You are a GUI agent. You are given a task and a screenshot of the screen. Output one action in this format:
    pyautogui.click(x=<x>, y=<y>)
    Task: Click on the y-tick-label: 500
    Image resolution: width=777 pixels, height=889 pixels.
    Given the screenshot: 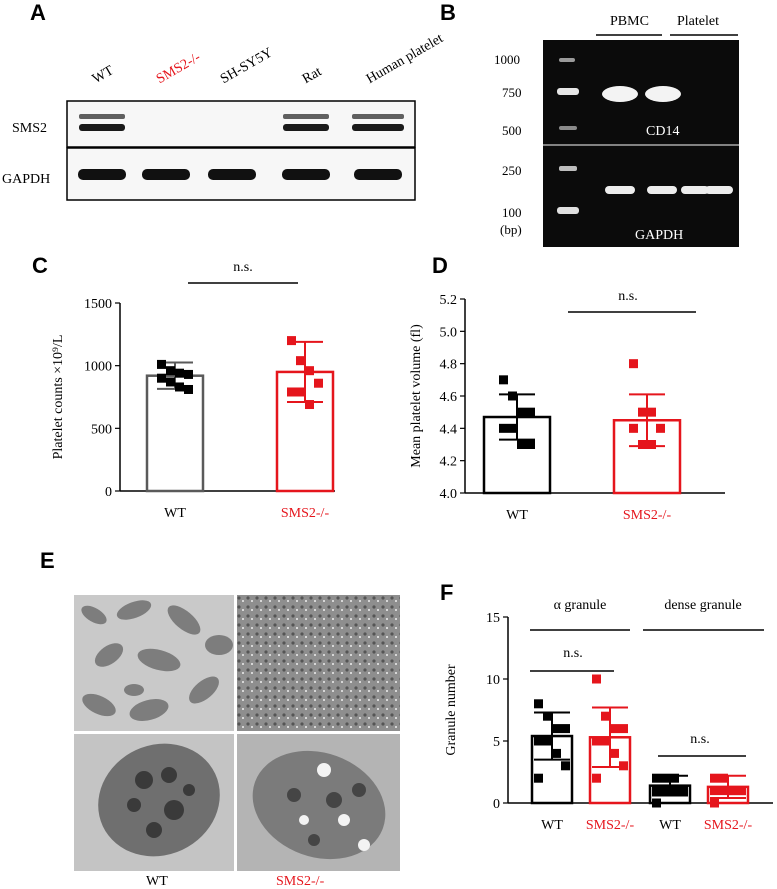 What is the action you would take?
    pyautogui.click(x=101, y=429)
    